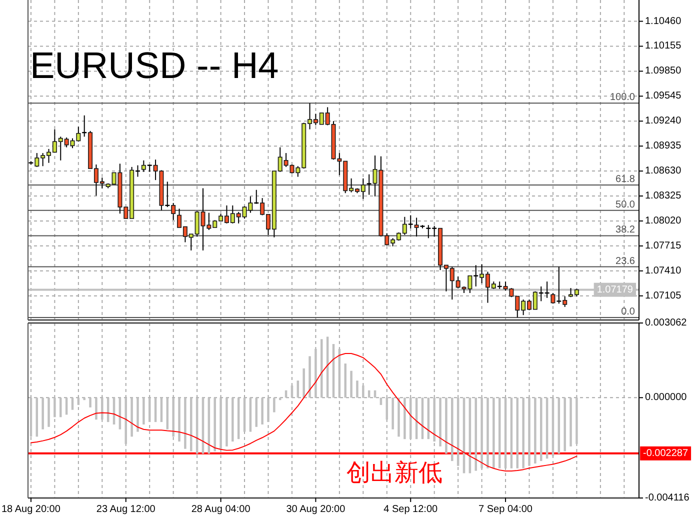  Describe the element at coordinates (663, 220) in the screenshot. I see `y-tick-label: 1.08020` at that location.